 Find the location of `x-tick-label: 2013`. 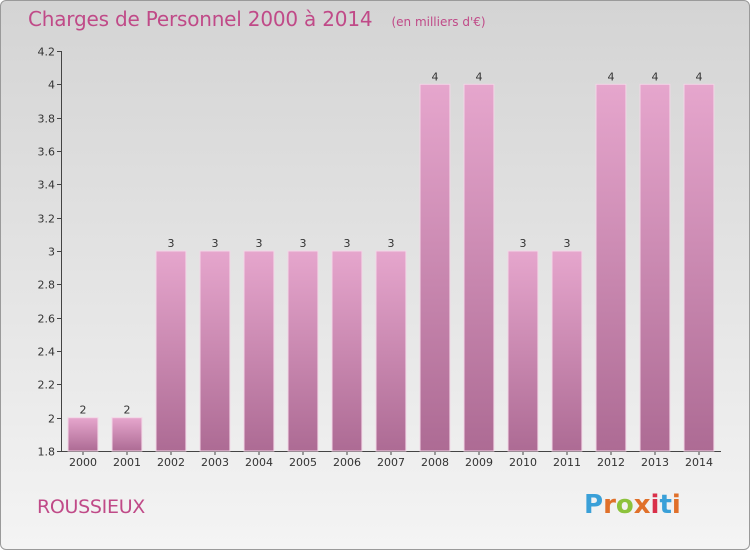

x-tick-label: 2013 is located at coordinates (655, 462).